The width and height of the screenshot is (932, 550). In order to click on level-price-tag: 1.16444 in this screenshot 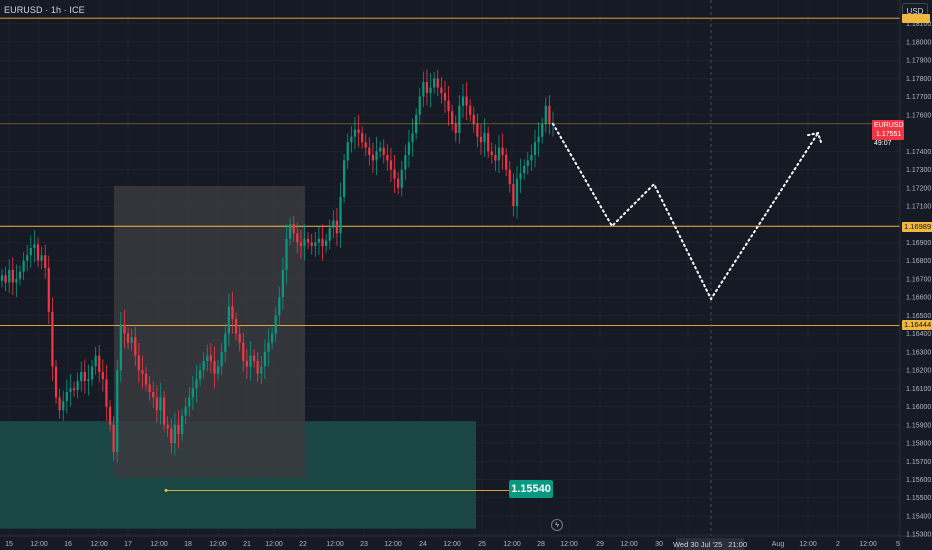, I will do `click(917, 325)`.